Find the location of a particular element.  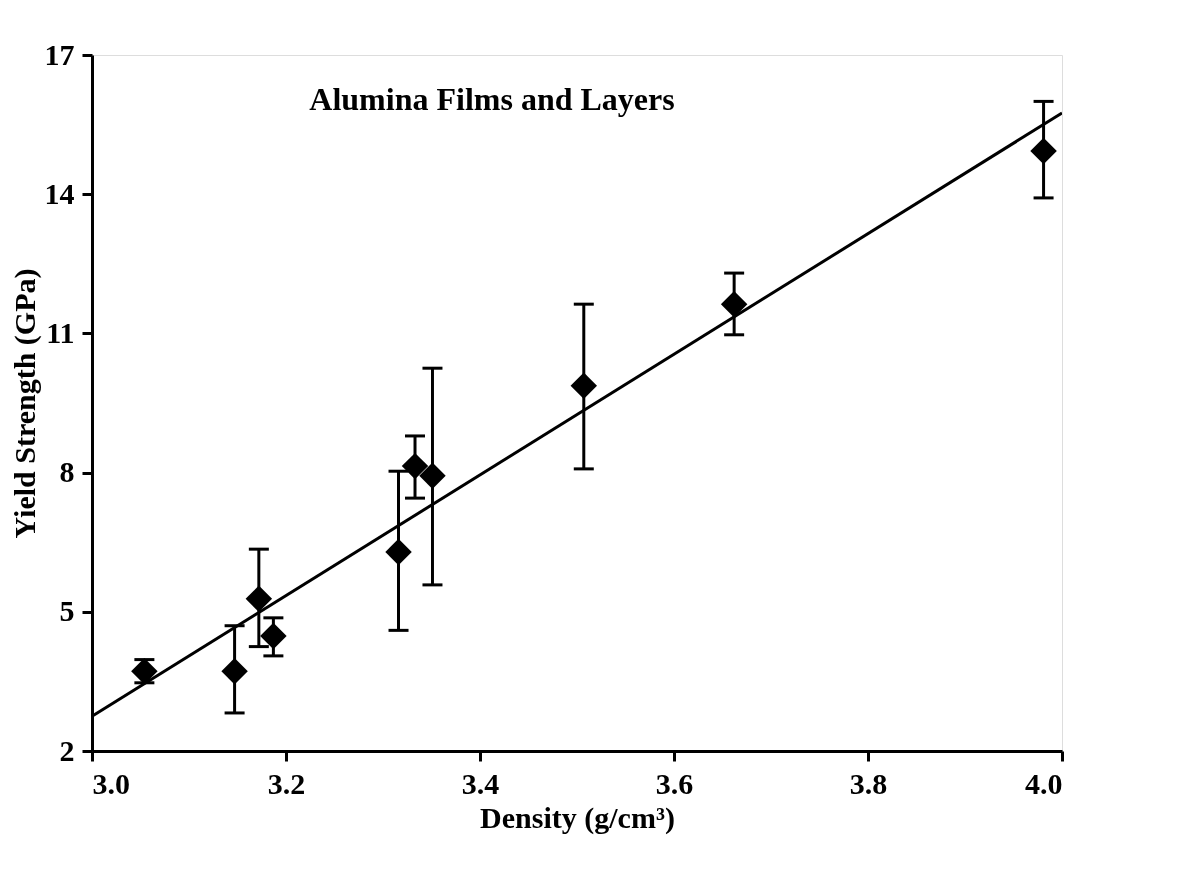

x-axis-title: Density (g/cm³) is located at coordinates (577, 817).